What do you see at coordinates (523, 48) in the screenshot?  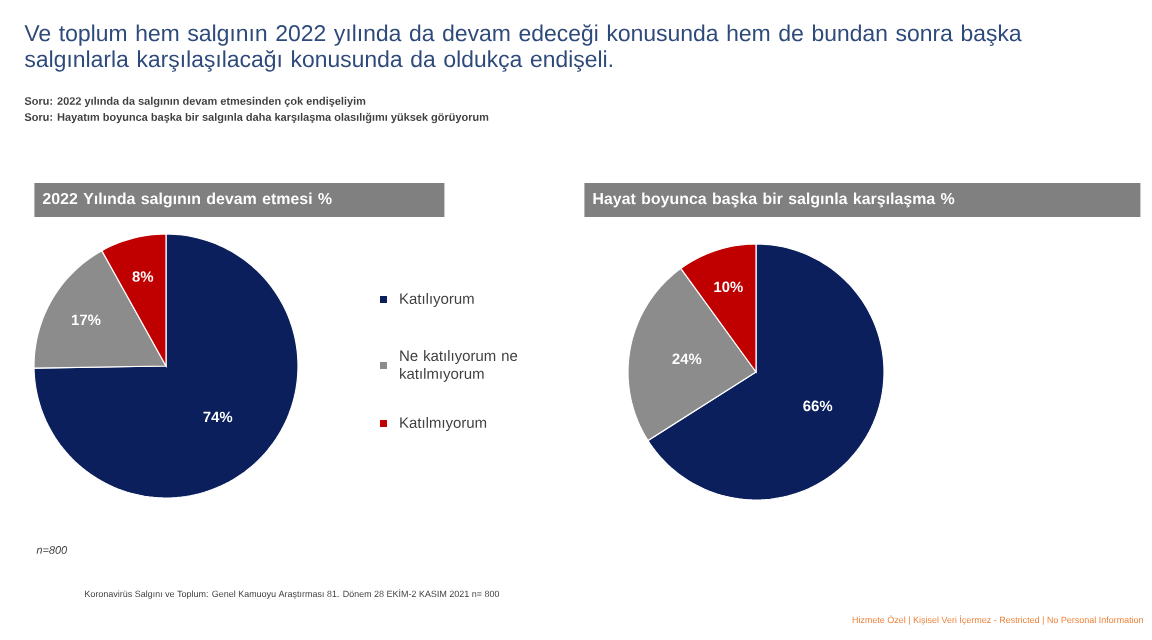 I see `text: Ve toplum hem salgının 2022 yılında da devam edeceği konusunda hem de bundan sonra başka salgınlarla karşılaşılacağı konusunda da oldukça endişeli.` at bounding box center [523, 48].